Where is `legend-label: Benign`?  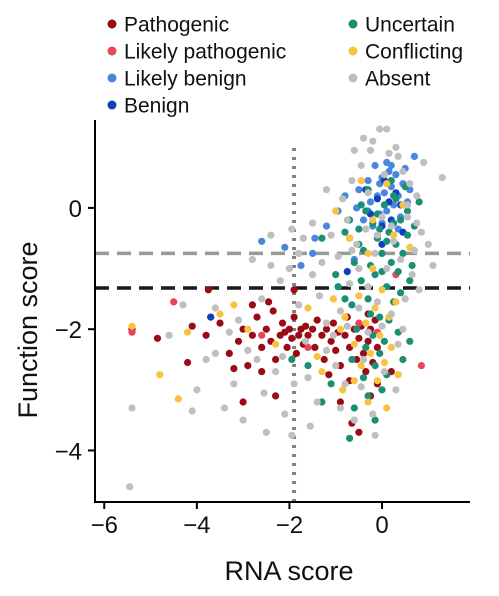 legend-label: Benign is located at coordinates (156, 106).